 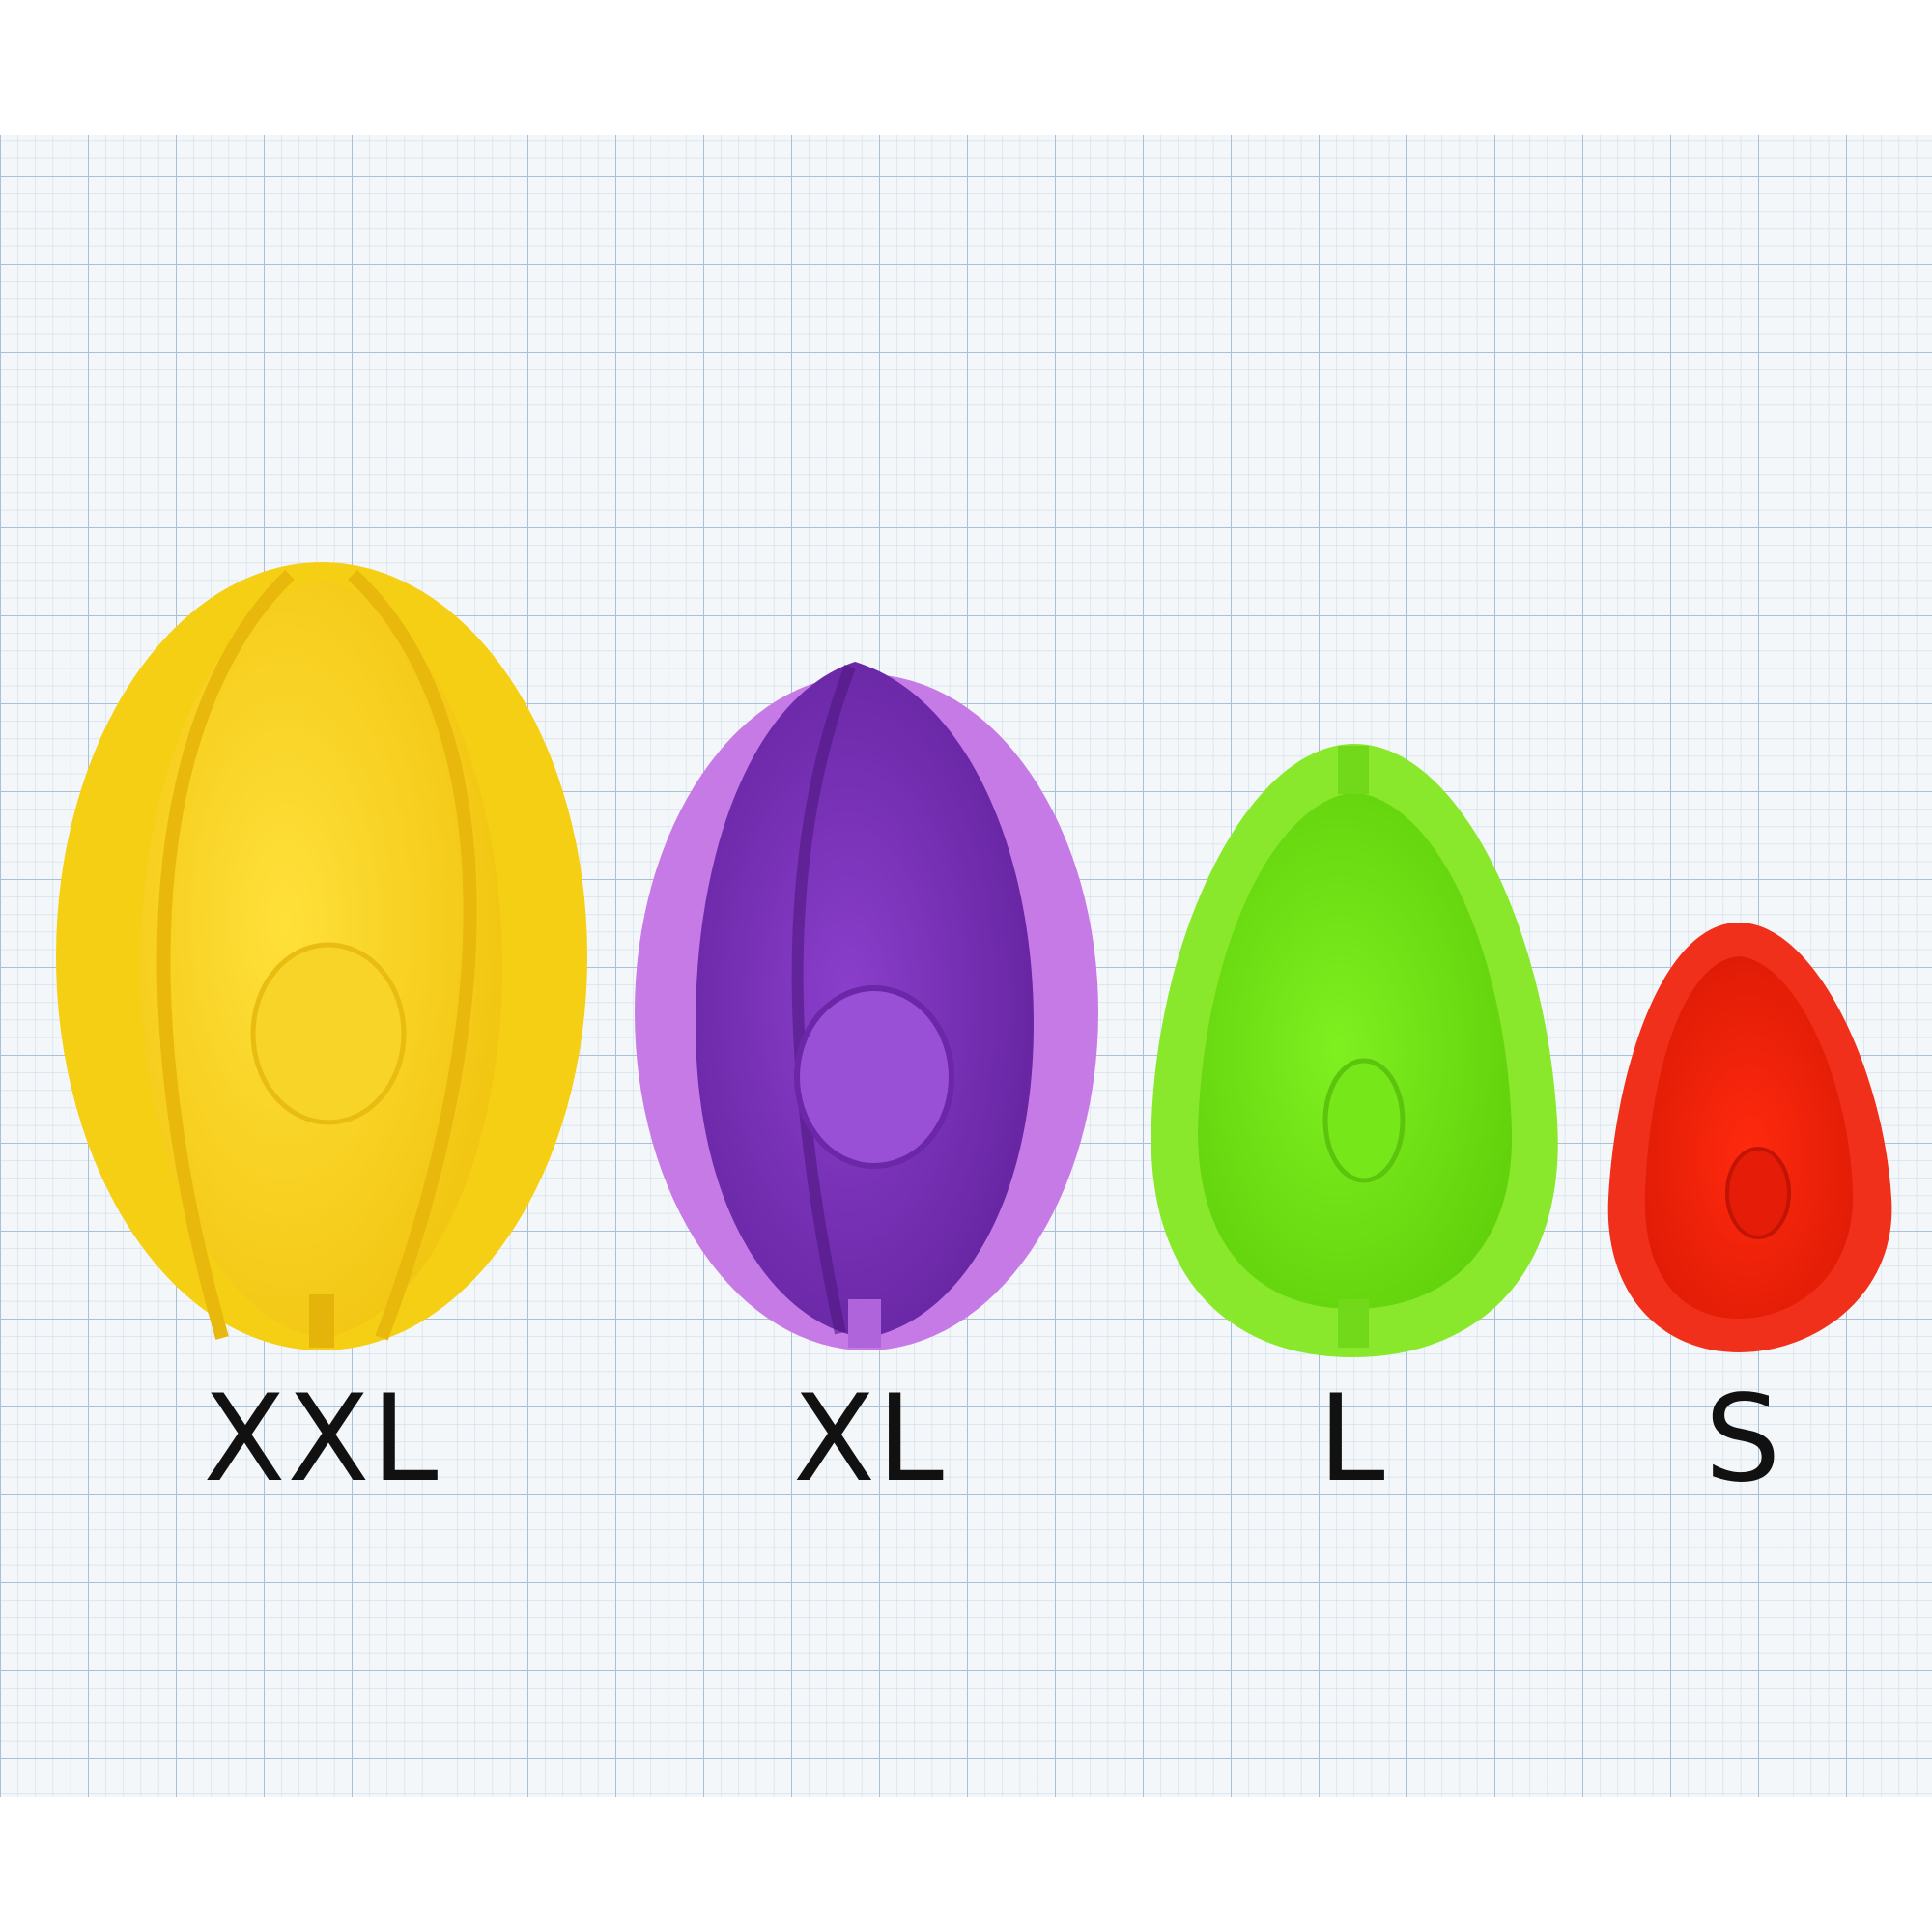 What do you see at coordinates (328, 1033) in the screenshot?
I see `mold-xxl-center-dimple` at bounding box center [328, 1033].